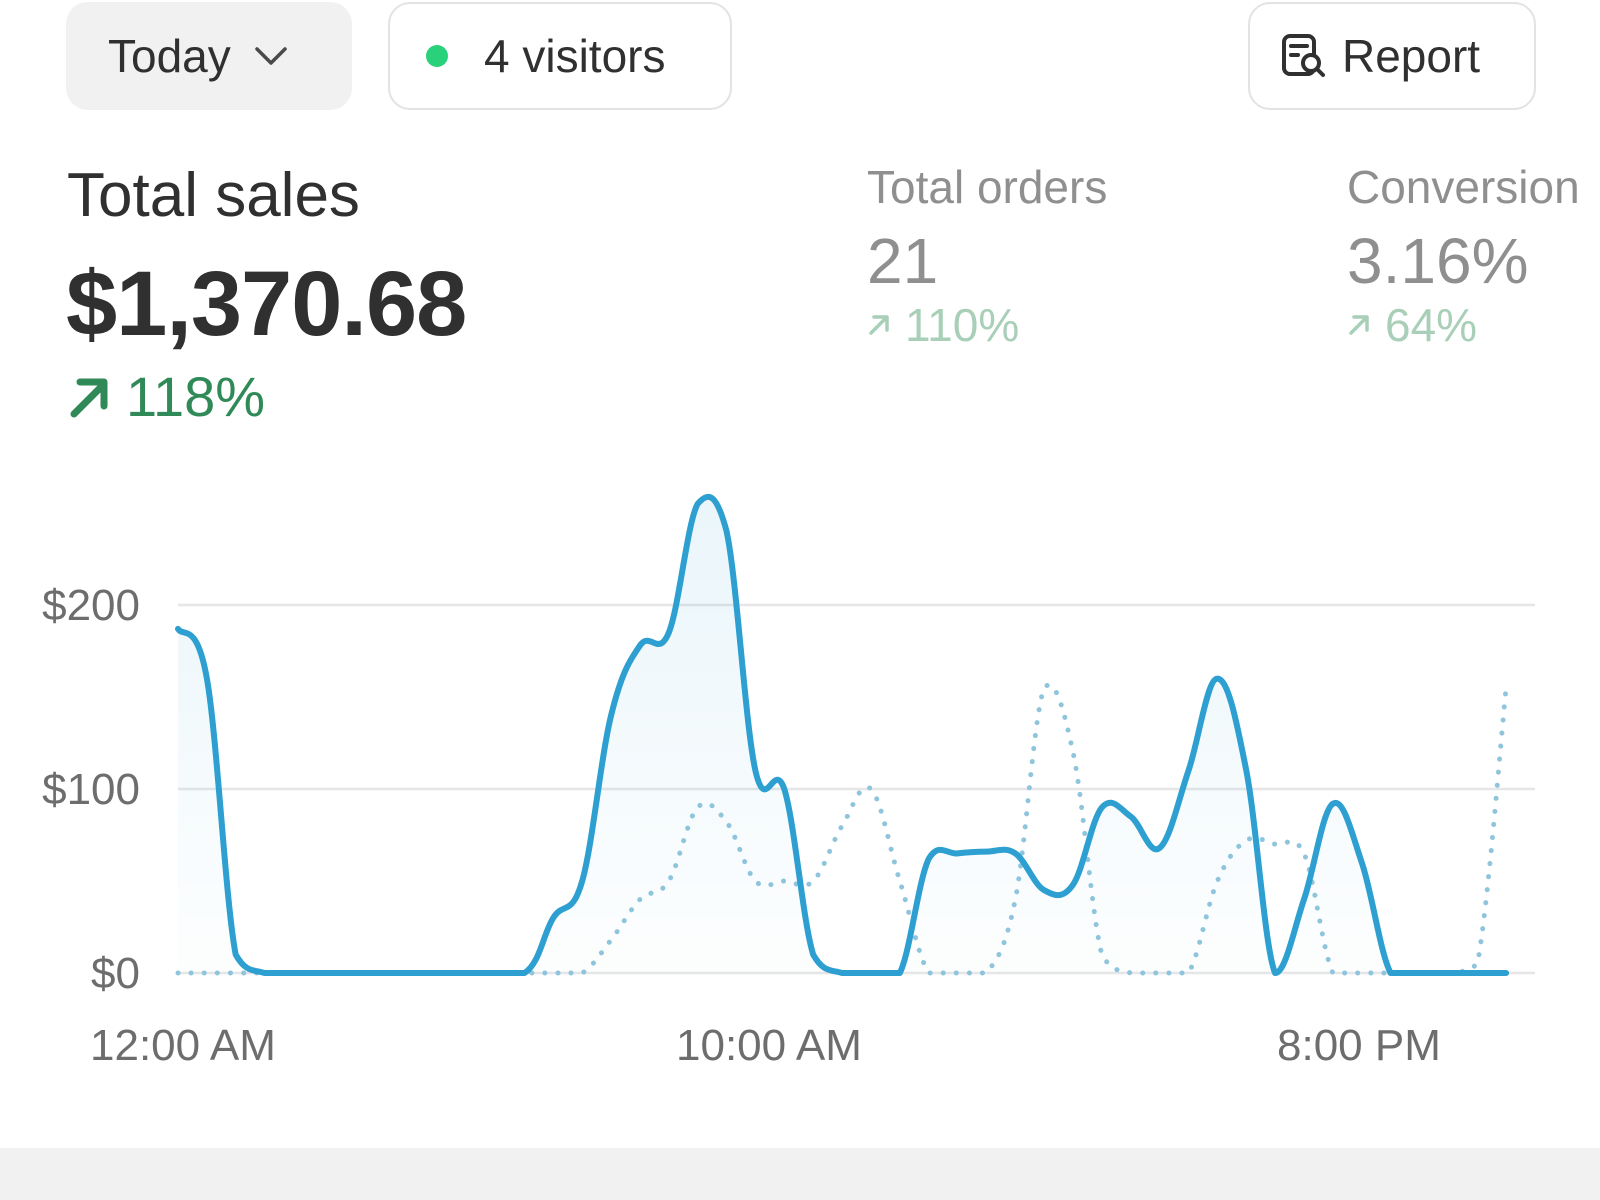 Image resolution: width=1600 pixels, height=1200 pixels. What do you see at coordinates (196, 396) in the screenshot?
I see `total-sales-change-value: 118%` at bounding box center [196, 396].